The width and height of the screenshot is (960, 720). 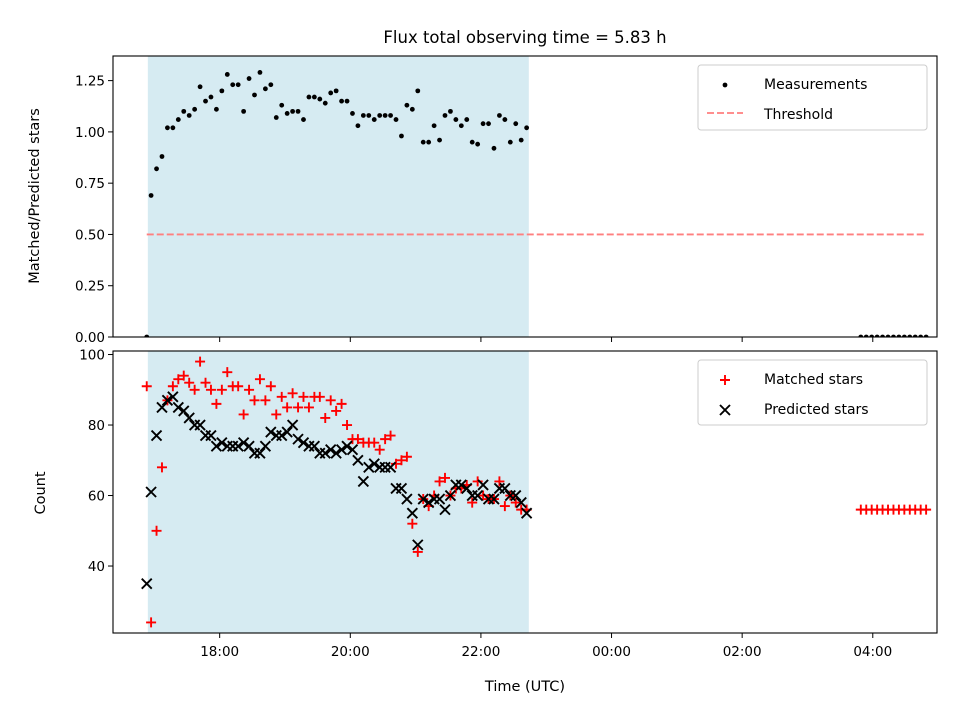 What do you see at coordinates (872, 652) in the screenshot?
I see `x-tick-label: 04:00` at bounding box center [872, 652].